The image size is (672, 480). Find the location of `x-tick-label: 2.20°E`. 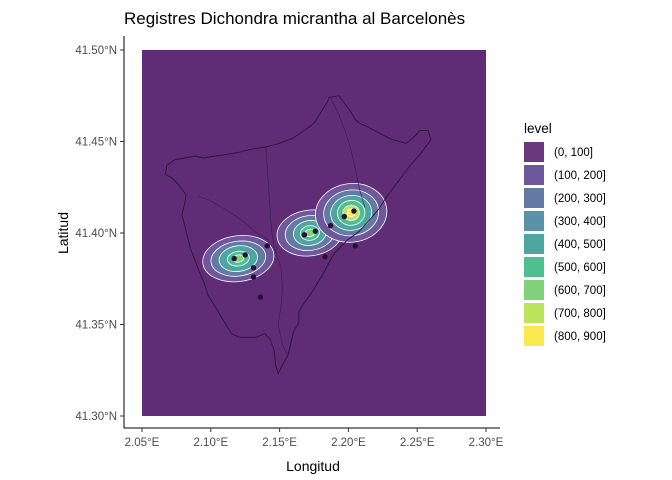

x-tick-label: 2.20°E is located at coordinates (348, 443).